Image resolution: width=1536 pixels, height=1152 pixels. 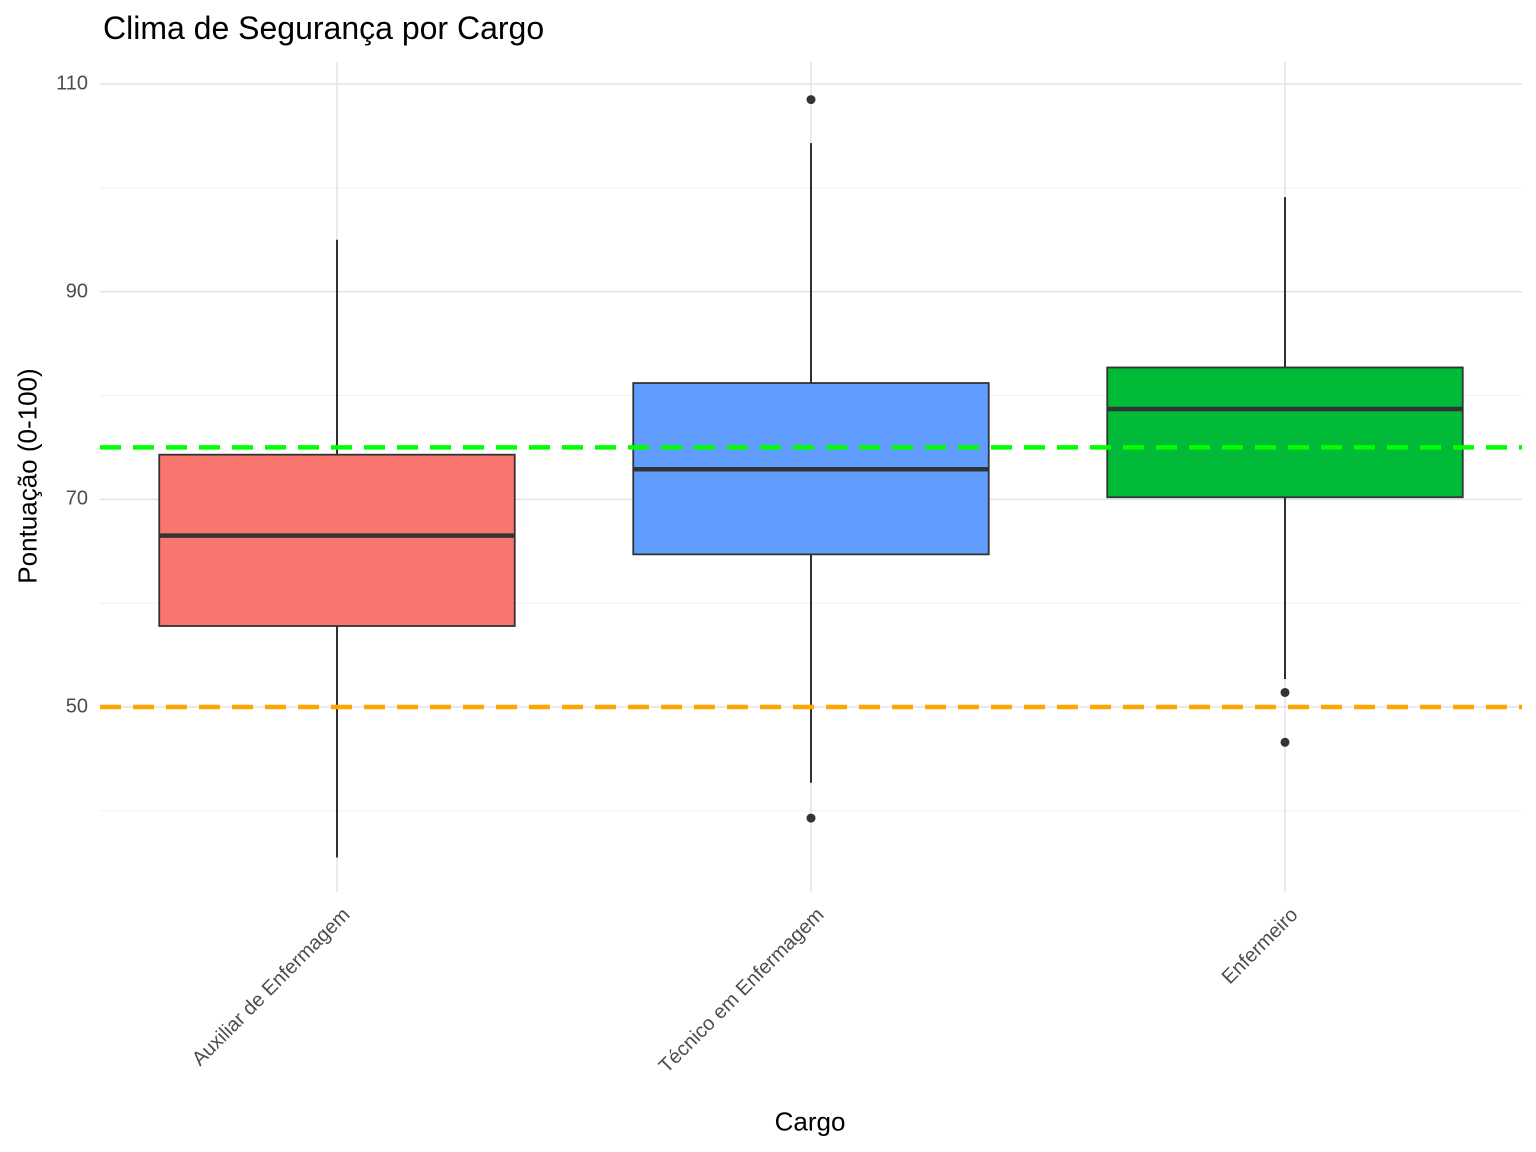 I want to click on y-tick-label: 90, so click(x=76, y=291).